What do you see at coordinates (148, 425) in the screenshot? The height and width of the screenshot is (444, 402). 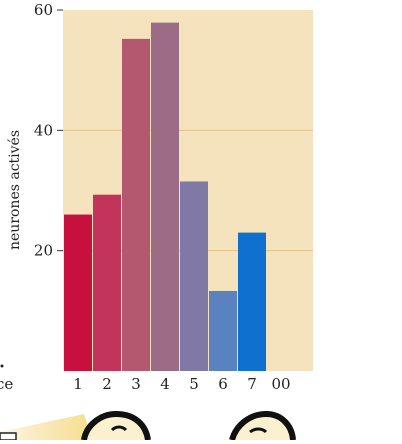 I see `eyes-illustration` at bounding box center [148, 425].